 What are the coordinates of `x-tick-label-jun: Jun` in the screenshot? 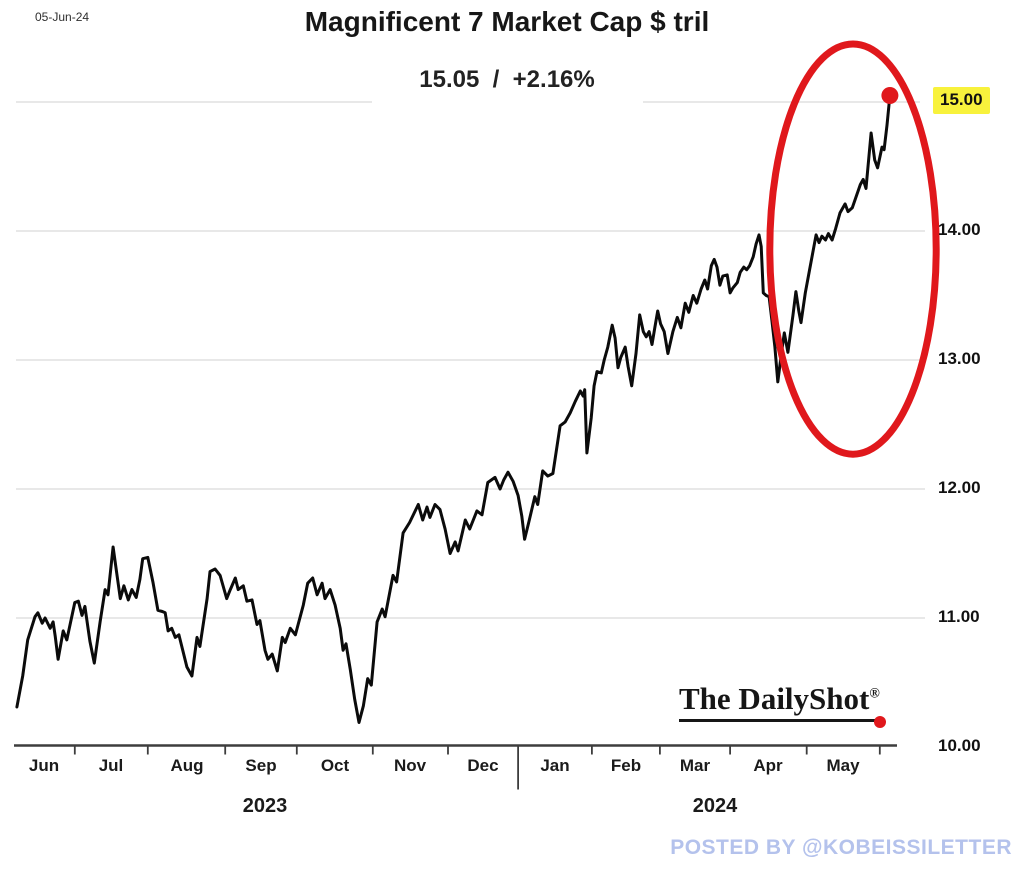 It's located at (44, 765).